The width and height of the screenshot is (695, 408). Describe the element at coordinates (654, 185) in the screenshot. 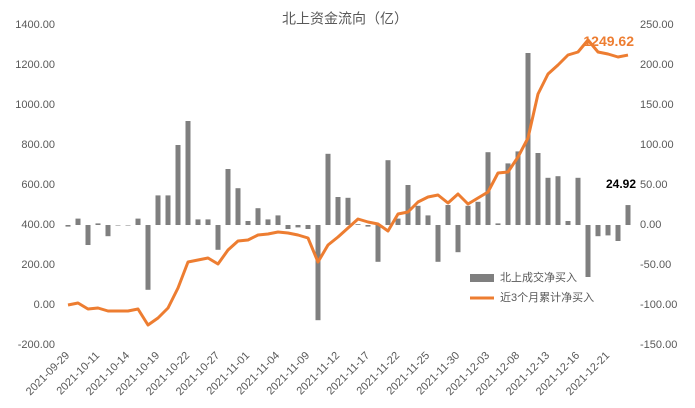

I see `y2-tick-label: 50.00` at that location.